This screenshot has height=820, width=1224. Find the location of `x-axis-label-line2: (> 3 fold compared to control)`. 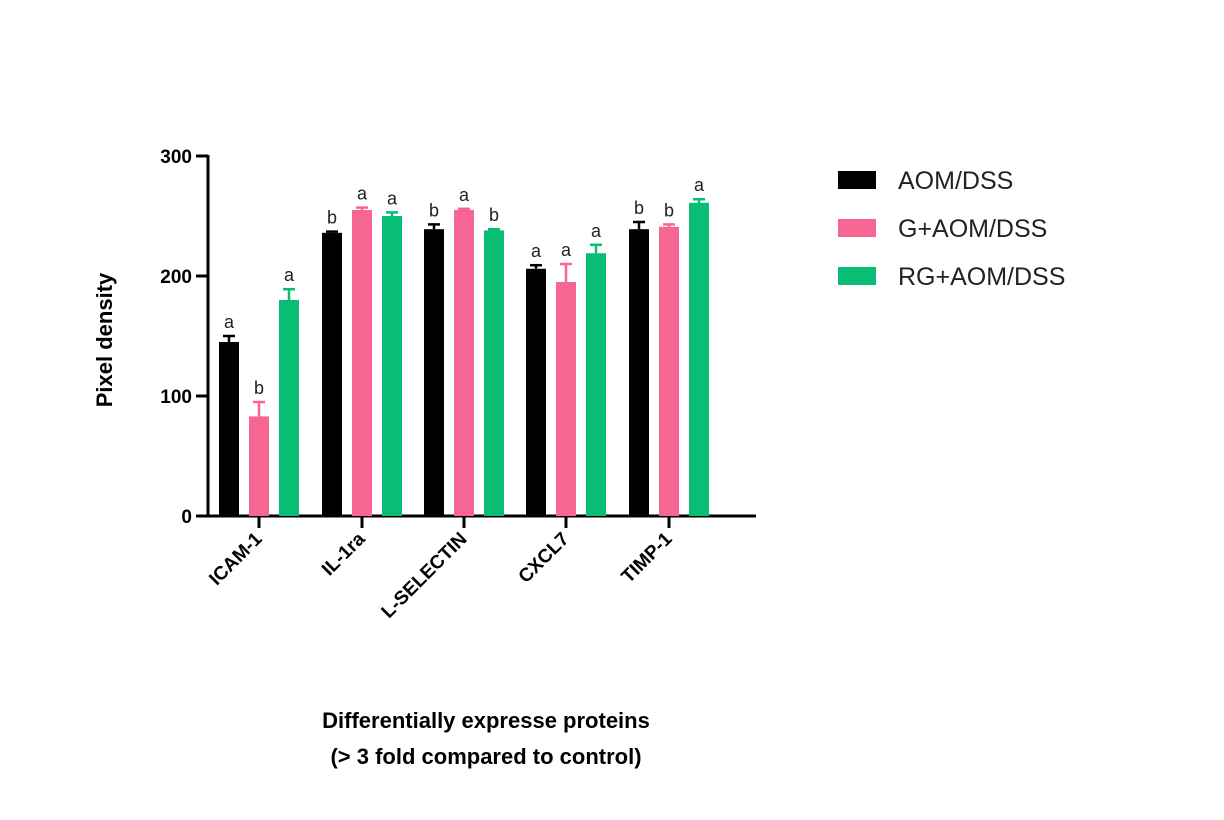

x-axis-label-line2: (> 3 fold compared to control) is located at coordinates (485, 756).